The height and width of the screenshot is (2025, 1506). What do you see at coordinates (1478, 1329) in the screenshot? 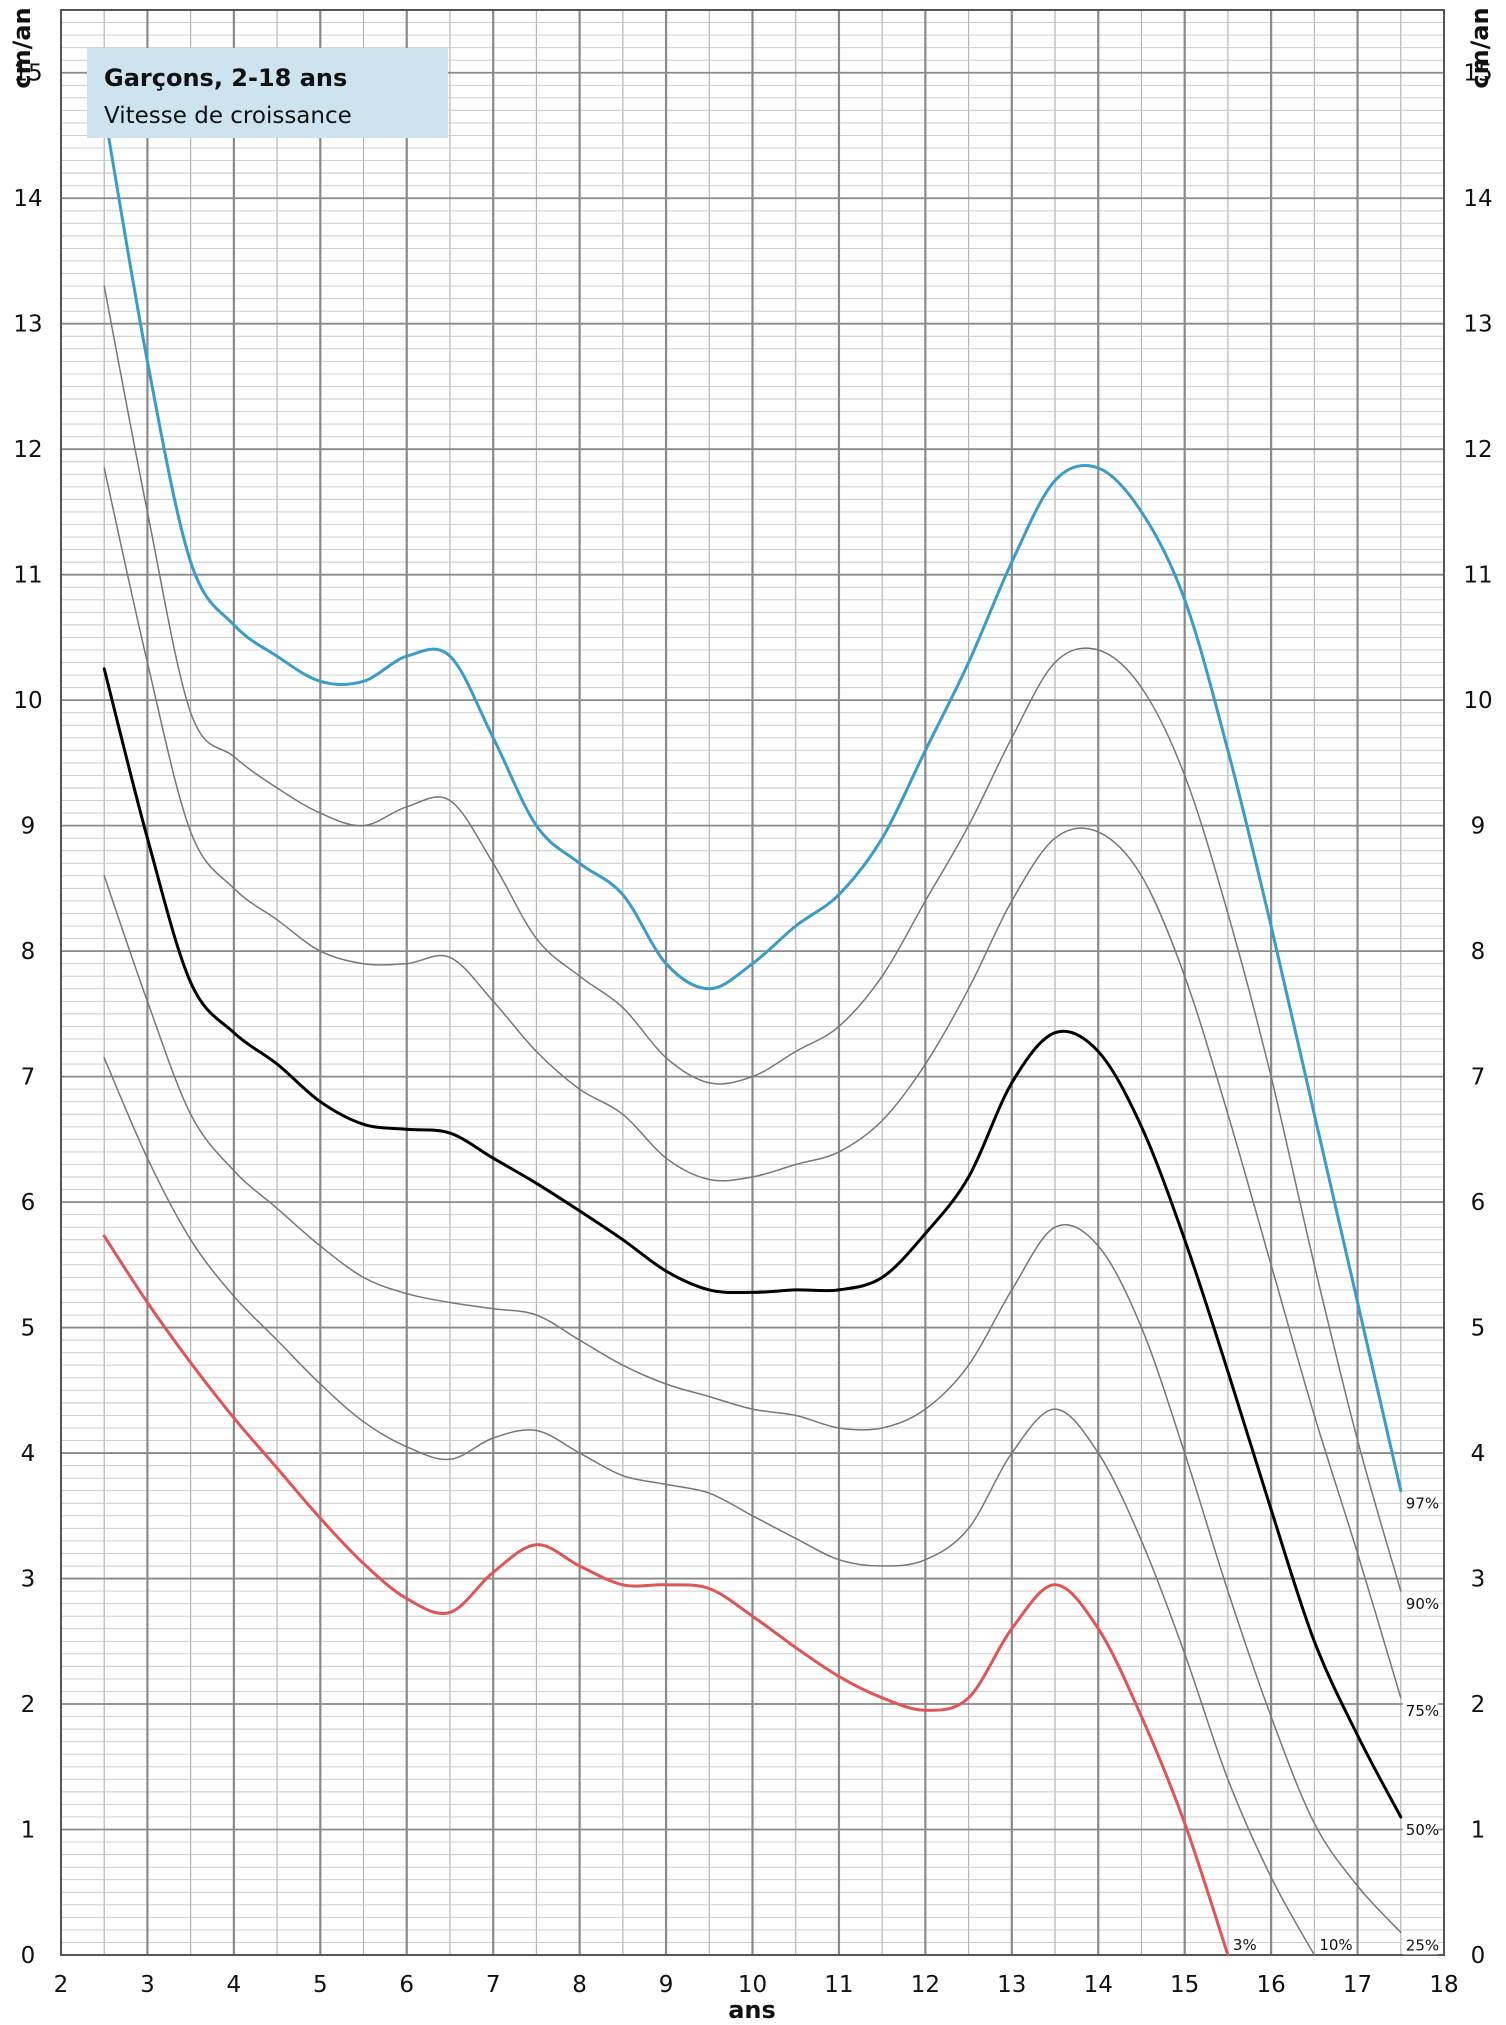
I see `y-tick-label-right: 5` at bounding box center [1478, 1329].